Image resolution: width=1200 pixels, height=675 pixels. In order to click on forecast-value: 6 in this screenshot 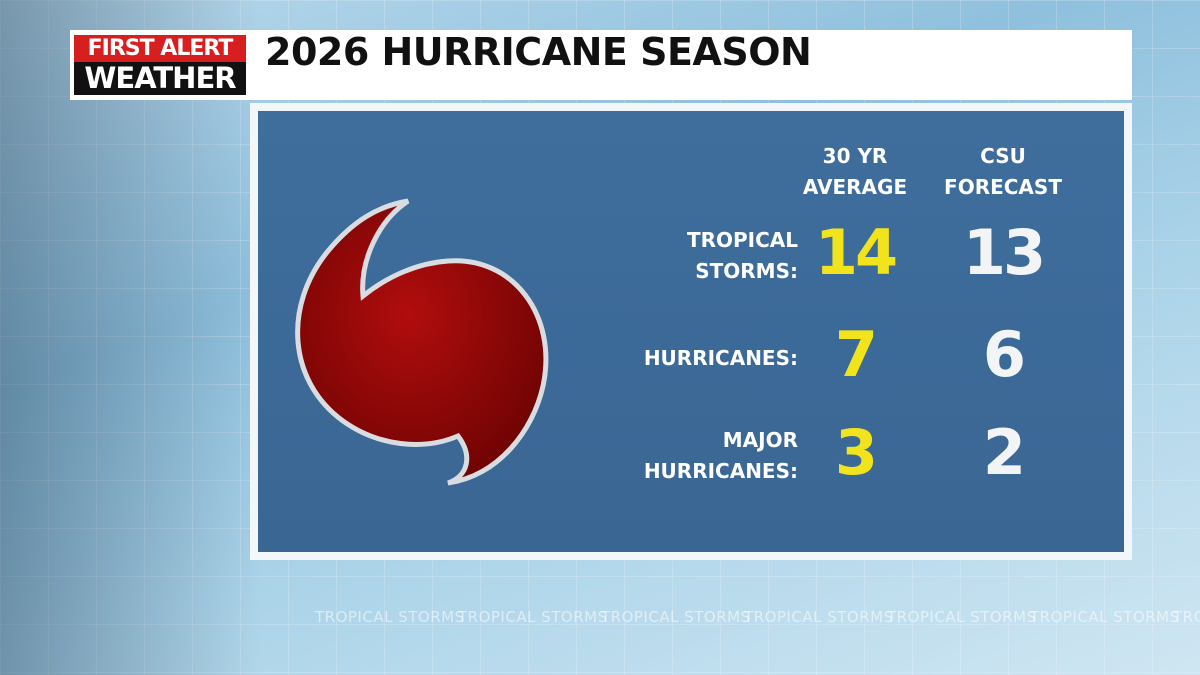, I will do `click(1004, 354)`.